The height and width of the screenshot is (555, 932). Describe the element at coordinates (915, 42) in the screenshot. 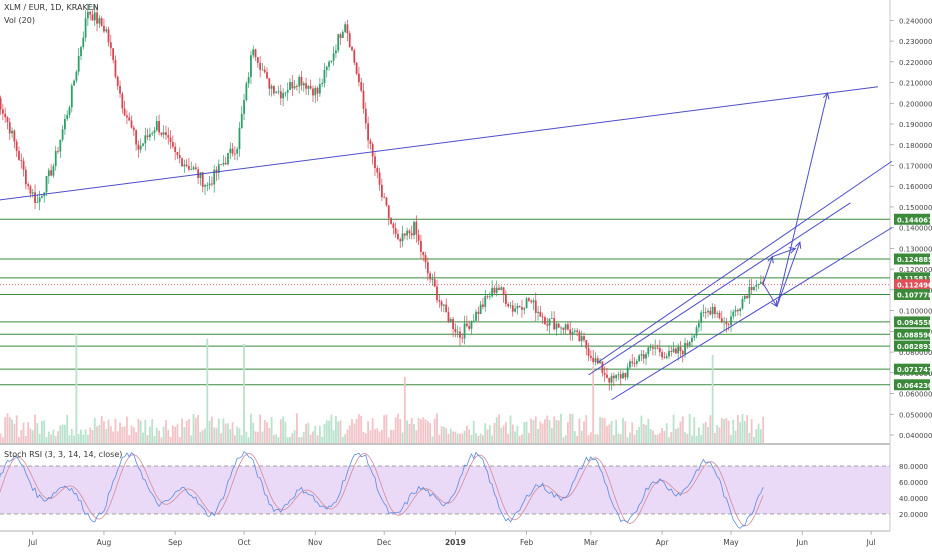

I see `y-tick-label: 0.230000` at that location.